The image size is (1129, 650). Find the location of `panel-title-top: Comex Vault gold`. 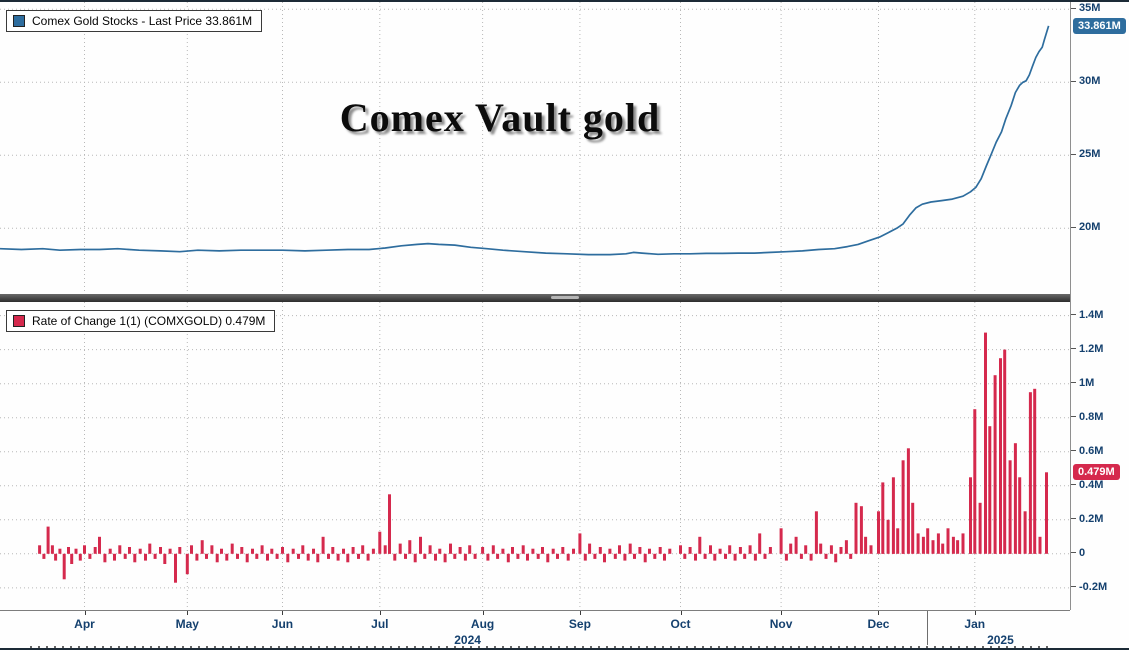

panel-title-top: Comex Vault gold is located at coordinates (500, 117).